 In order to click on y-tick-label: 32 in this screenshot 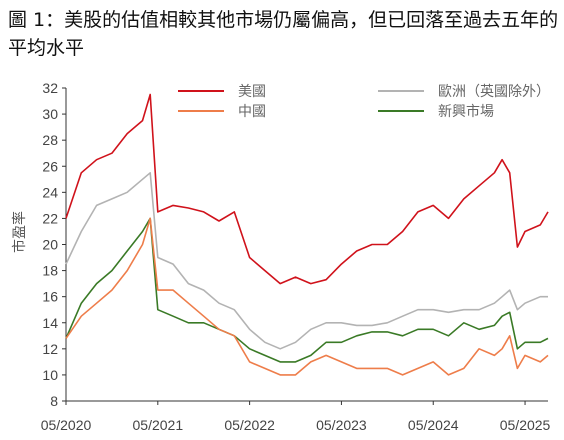, I will do `click(50, 88)`.